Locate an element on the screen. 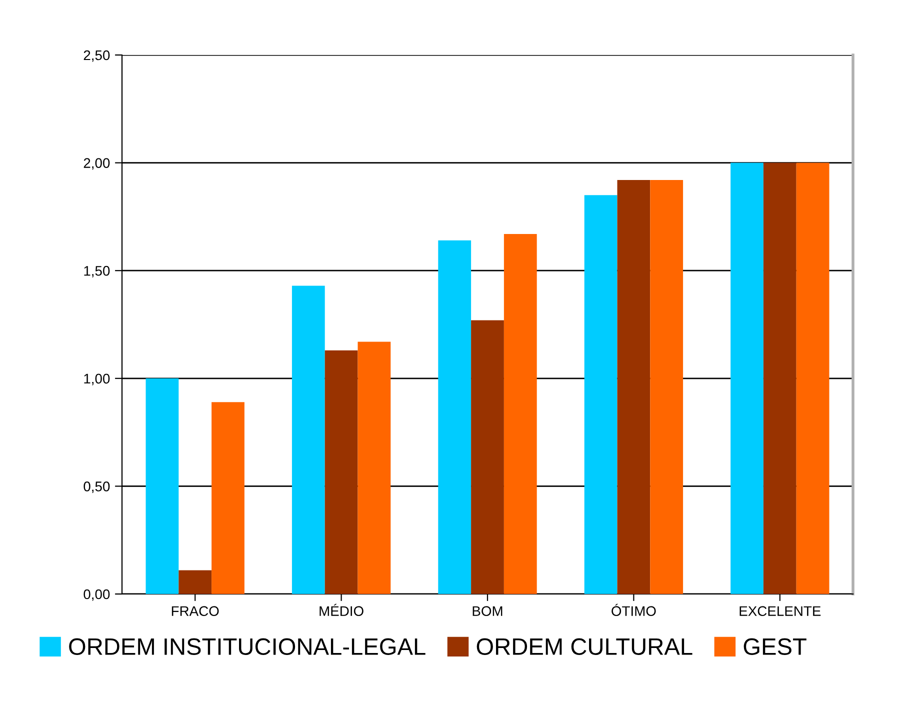 The image size is (920, 702). legend-label: GEST is located at coordinates (775, 647).